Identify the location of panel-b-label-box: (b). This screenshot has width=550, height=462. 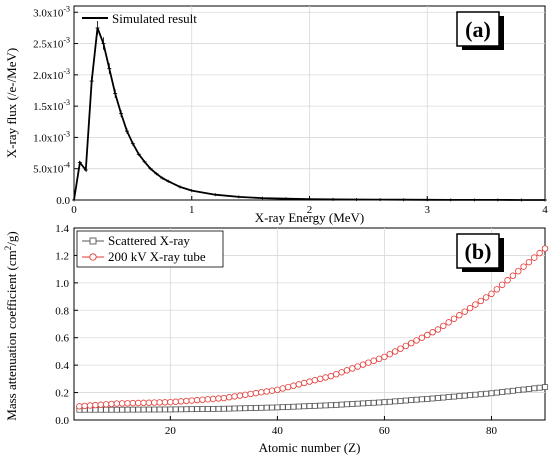
(480, 252).